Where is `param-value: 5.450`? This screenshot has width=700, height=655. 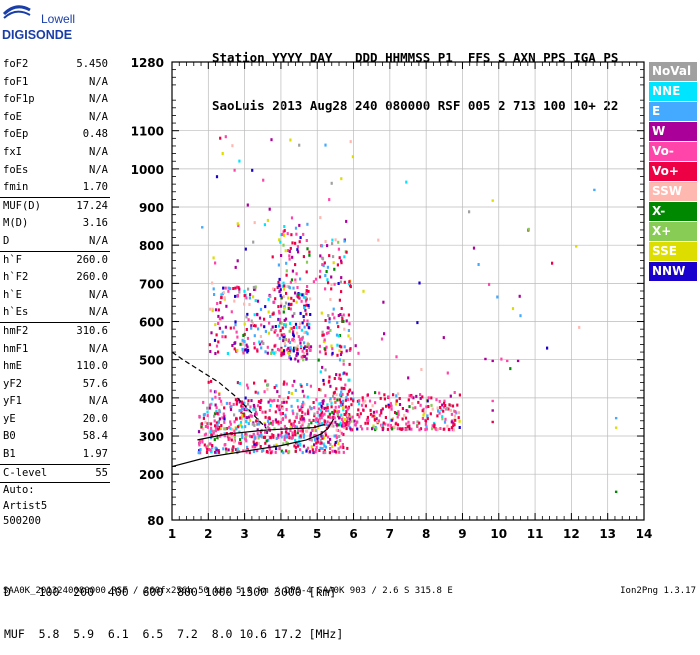
param-value: 5.450 is located at coordinates (92, 64).